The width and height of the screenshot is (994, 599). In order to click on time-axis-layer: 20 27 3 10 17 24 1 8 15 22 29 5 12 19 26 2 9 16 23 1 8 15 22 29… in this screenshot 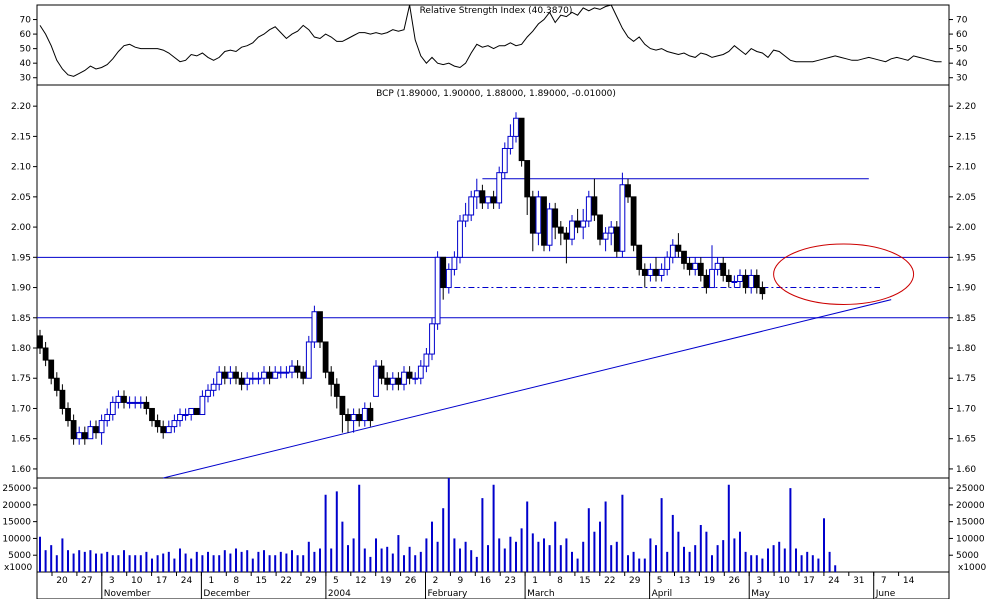, I will do `click(483, 585)`.